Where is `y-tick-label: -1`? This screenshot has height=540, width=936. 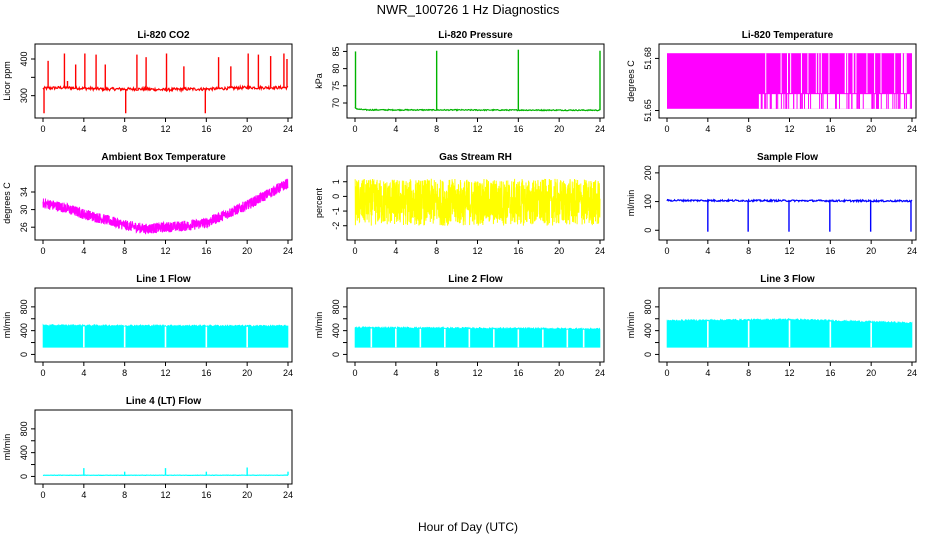 y-tick-label: -1 is located at coordinates (336, 211).